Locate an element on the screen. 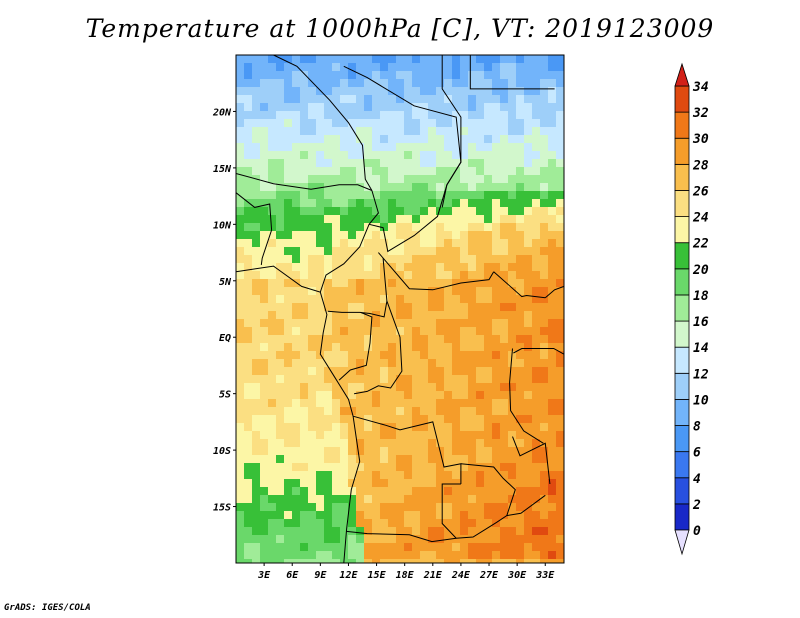 This screenshot has width=800, height=618. colorbar-segment is located at coordinates (682, 256).